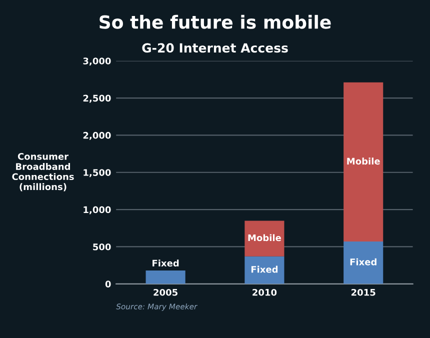  I want to click on chart-subtitle: G-20 Internet Access, so click(215, 48).